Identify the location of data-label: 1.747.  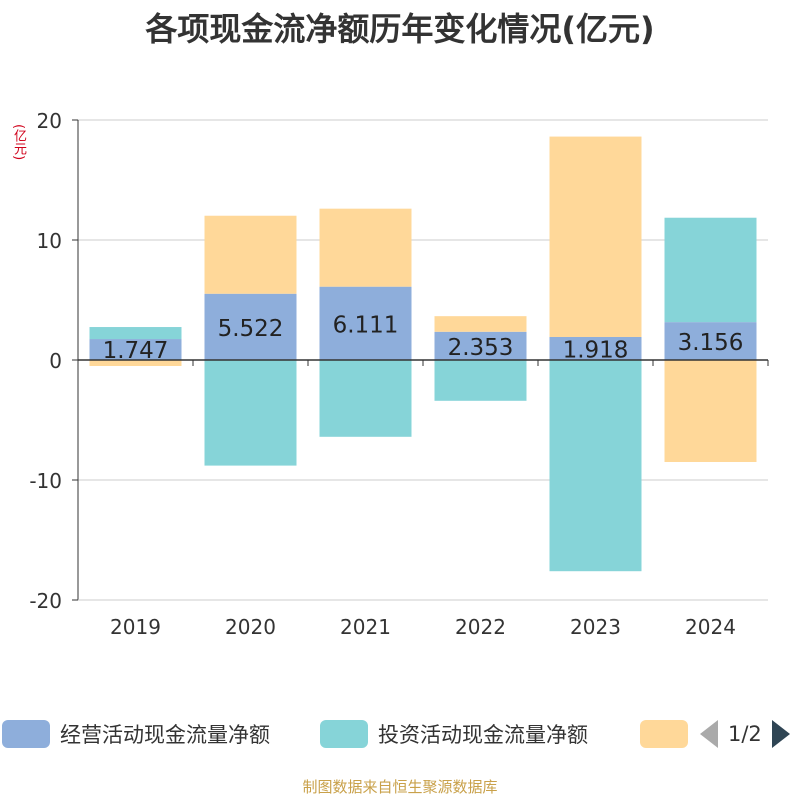
(136, 351).